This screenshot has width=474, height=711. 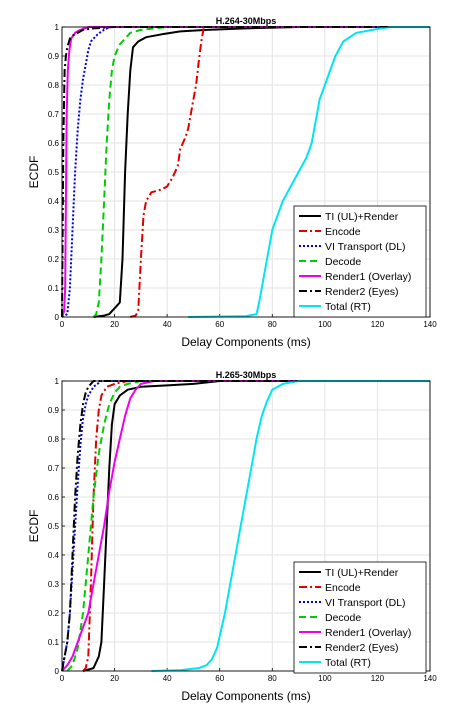 What do you see at coordinates (246, 375) in the screenshot?
I see `chart-title: H.265-30Mbps` at bounding box center [246, 375].